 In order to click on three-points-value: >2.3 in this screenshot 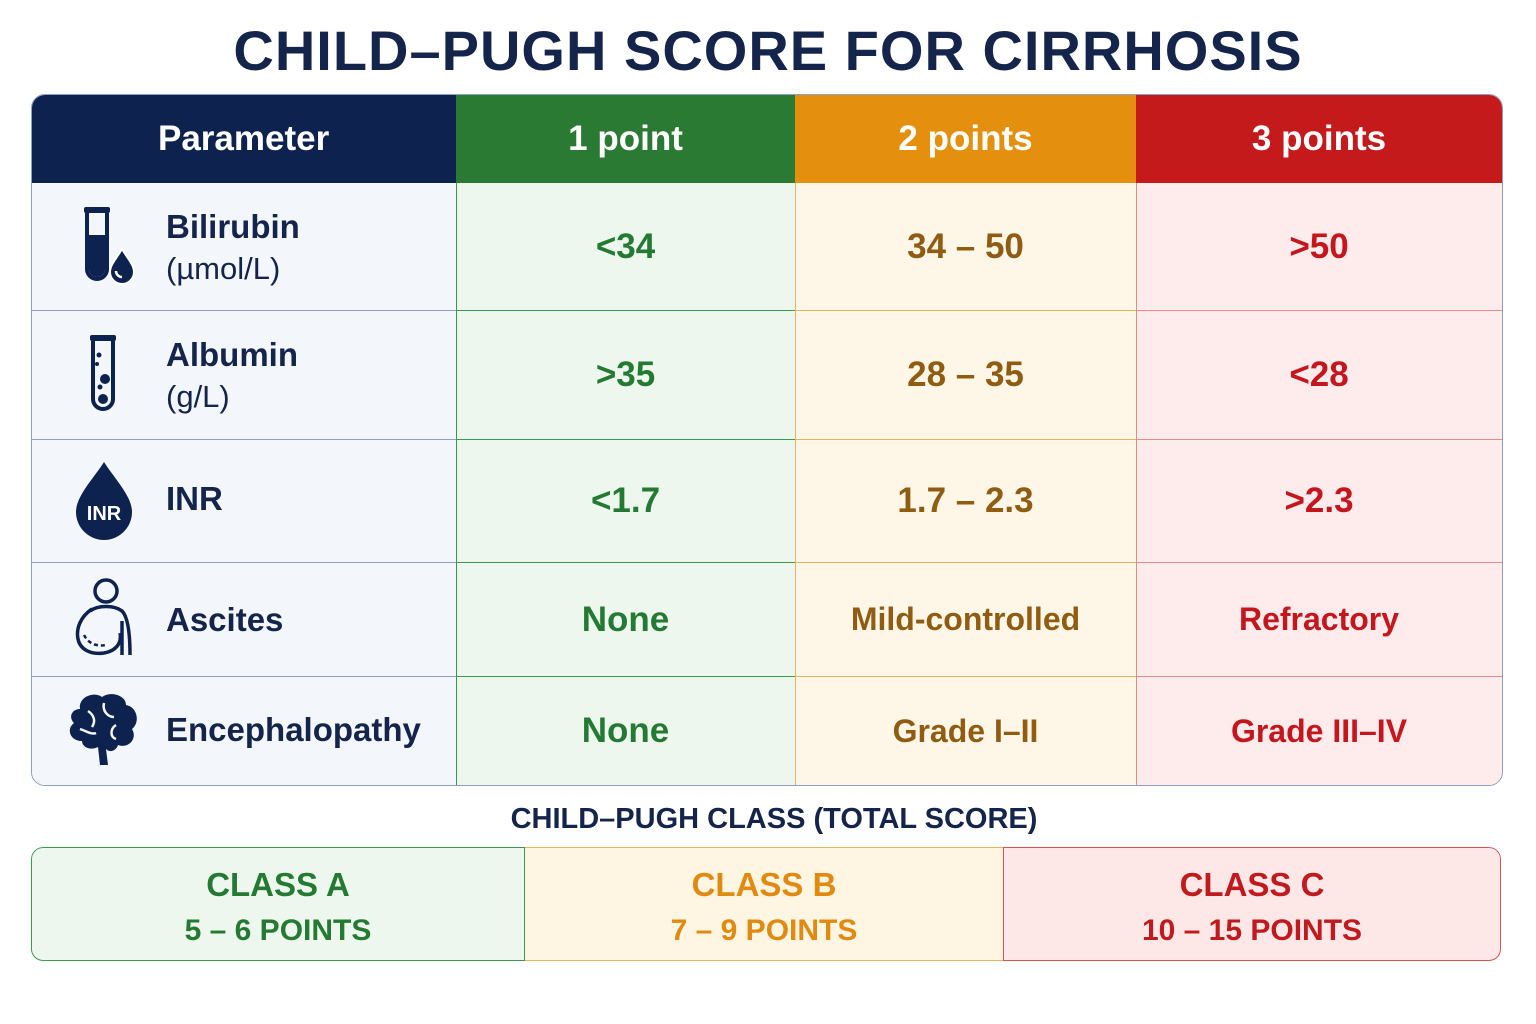, I will do `click(1319, 500)`.